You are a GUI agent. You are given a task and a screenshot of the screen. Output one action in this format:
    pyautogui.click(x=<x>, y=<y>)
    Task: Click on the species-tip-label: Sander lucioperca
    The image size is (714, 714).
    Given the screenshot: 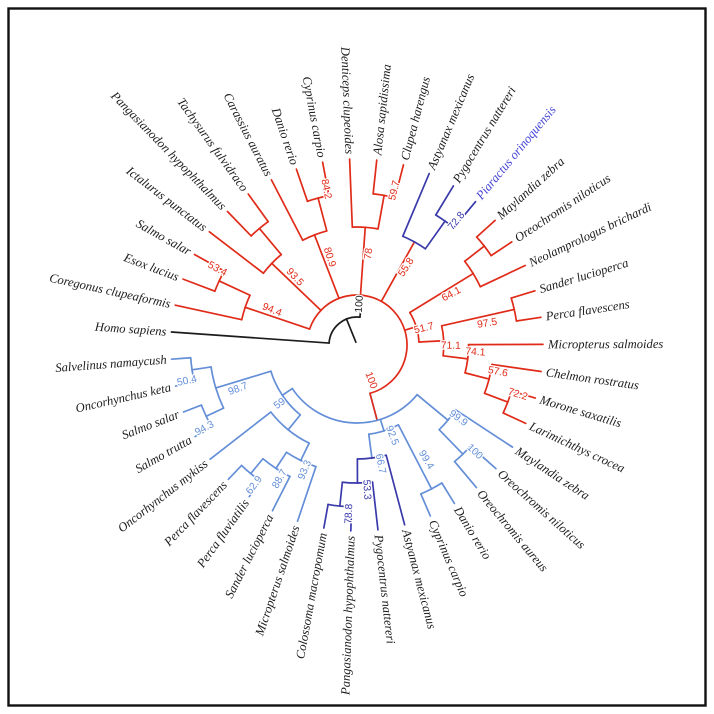 What is the action you would take?
    pyautogui.click(x=584, y=276)
    